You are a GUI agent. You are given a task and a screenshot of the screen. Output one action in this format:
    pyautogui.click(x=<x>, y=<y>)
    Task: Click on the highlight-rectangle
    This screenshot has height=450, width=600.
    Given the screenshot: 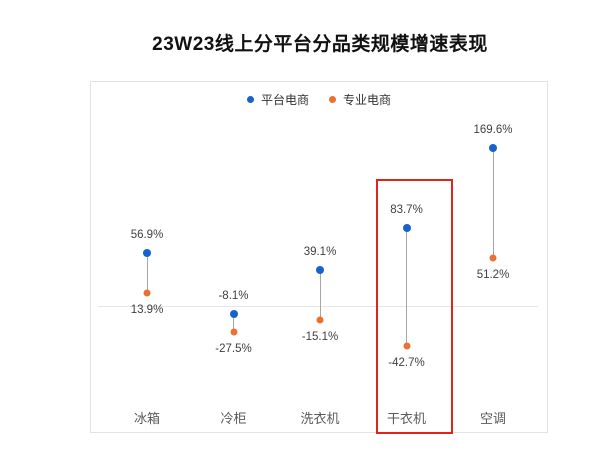 What is the action you would take?
    pyautogui.click(x=414, y=306)
    